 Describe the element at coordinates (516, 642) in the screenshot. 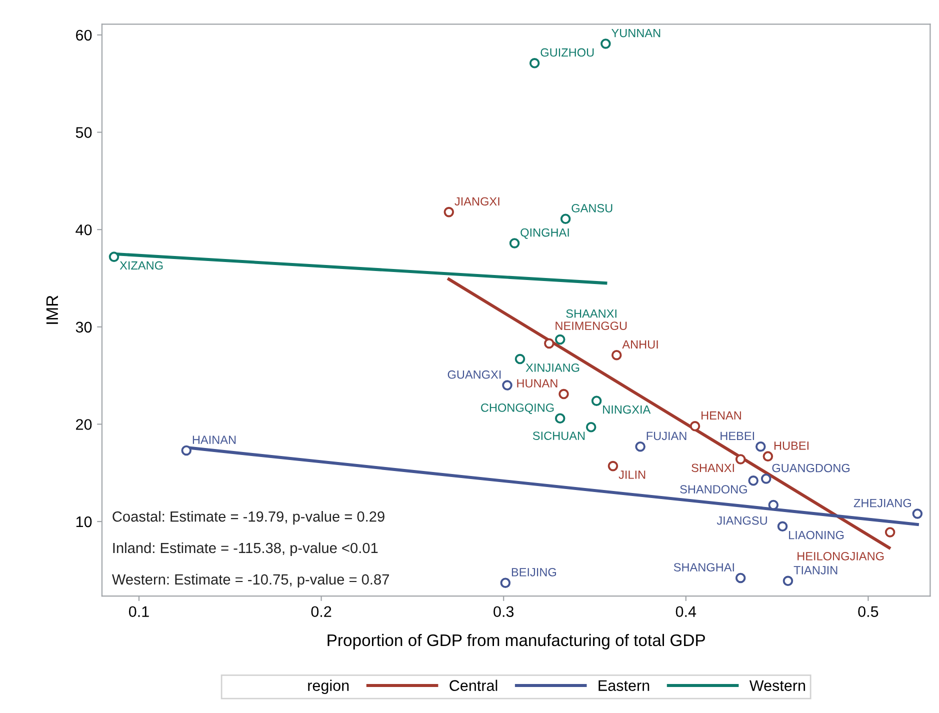

I see `x-axis-title: Proportion of GDP from manufacturing of total GDP` at that location.